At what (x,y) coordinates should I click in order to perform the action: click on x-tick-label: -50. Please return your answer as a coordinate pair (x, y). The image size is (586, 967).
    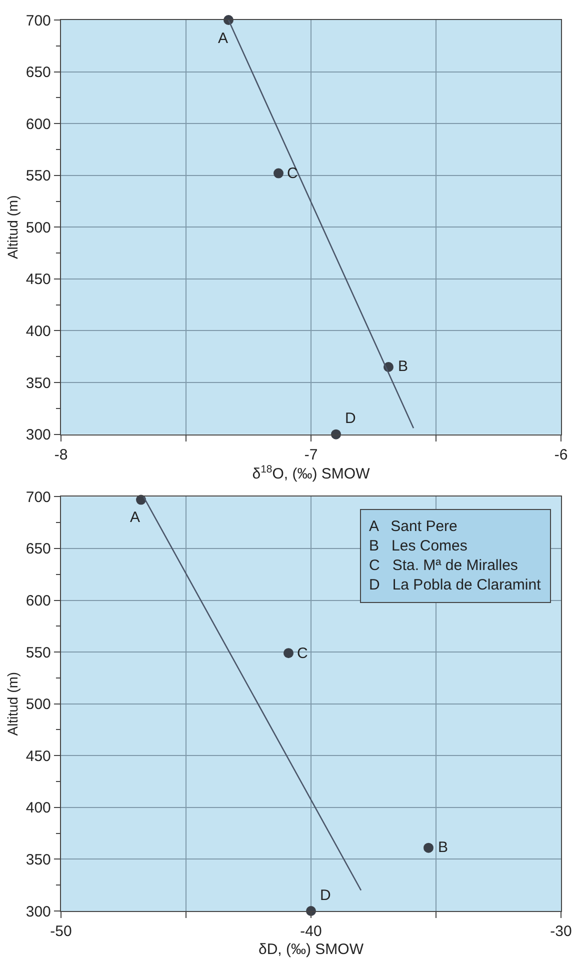
    Looking at the image, I should click on (61, 931).